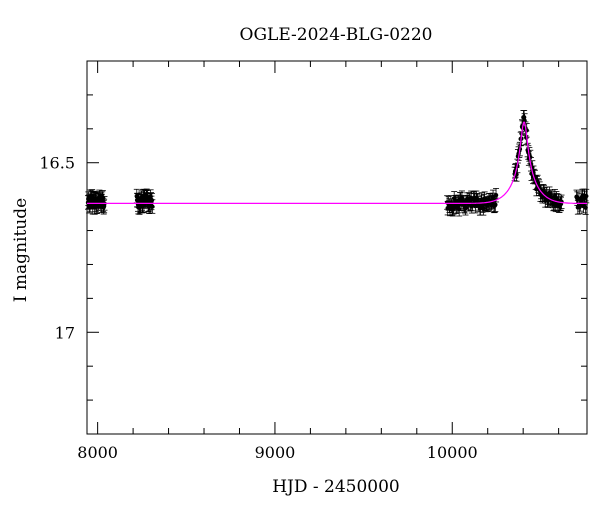 The image size is (600, 516). Describe the element at coordinates (336, 487) in the screenshot. I see `x-axis-label: HJD - 2450000` at that location.